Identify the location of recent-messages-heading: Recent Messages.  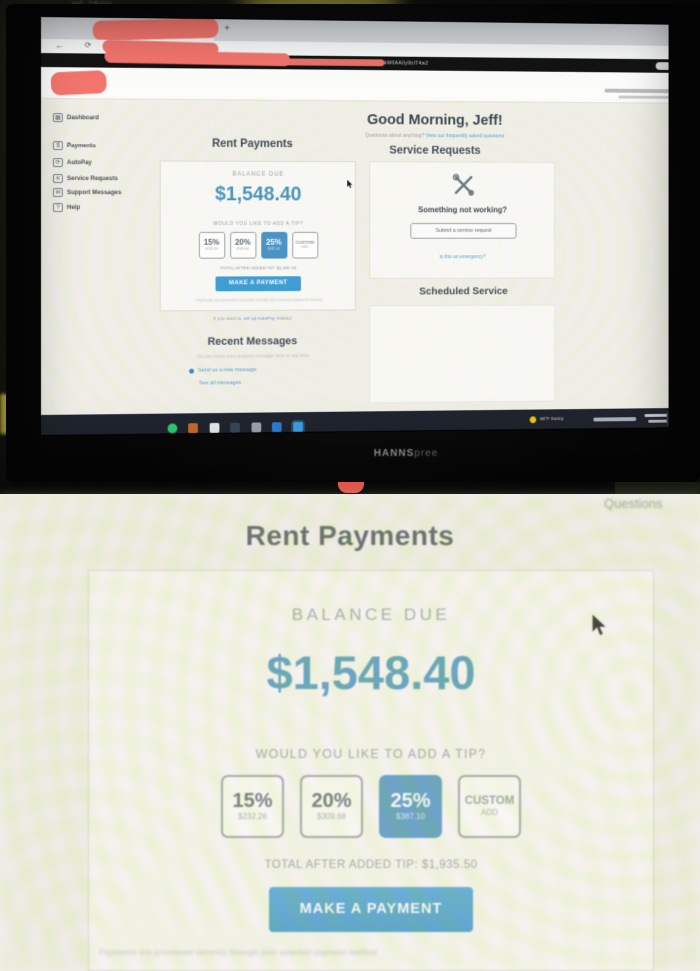
(252, 341).